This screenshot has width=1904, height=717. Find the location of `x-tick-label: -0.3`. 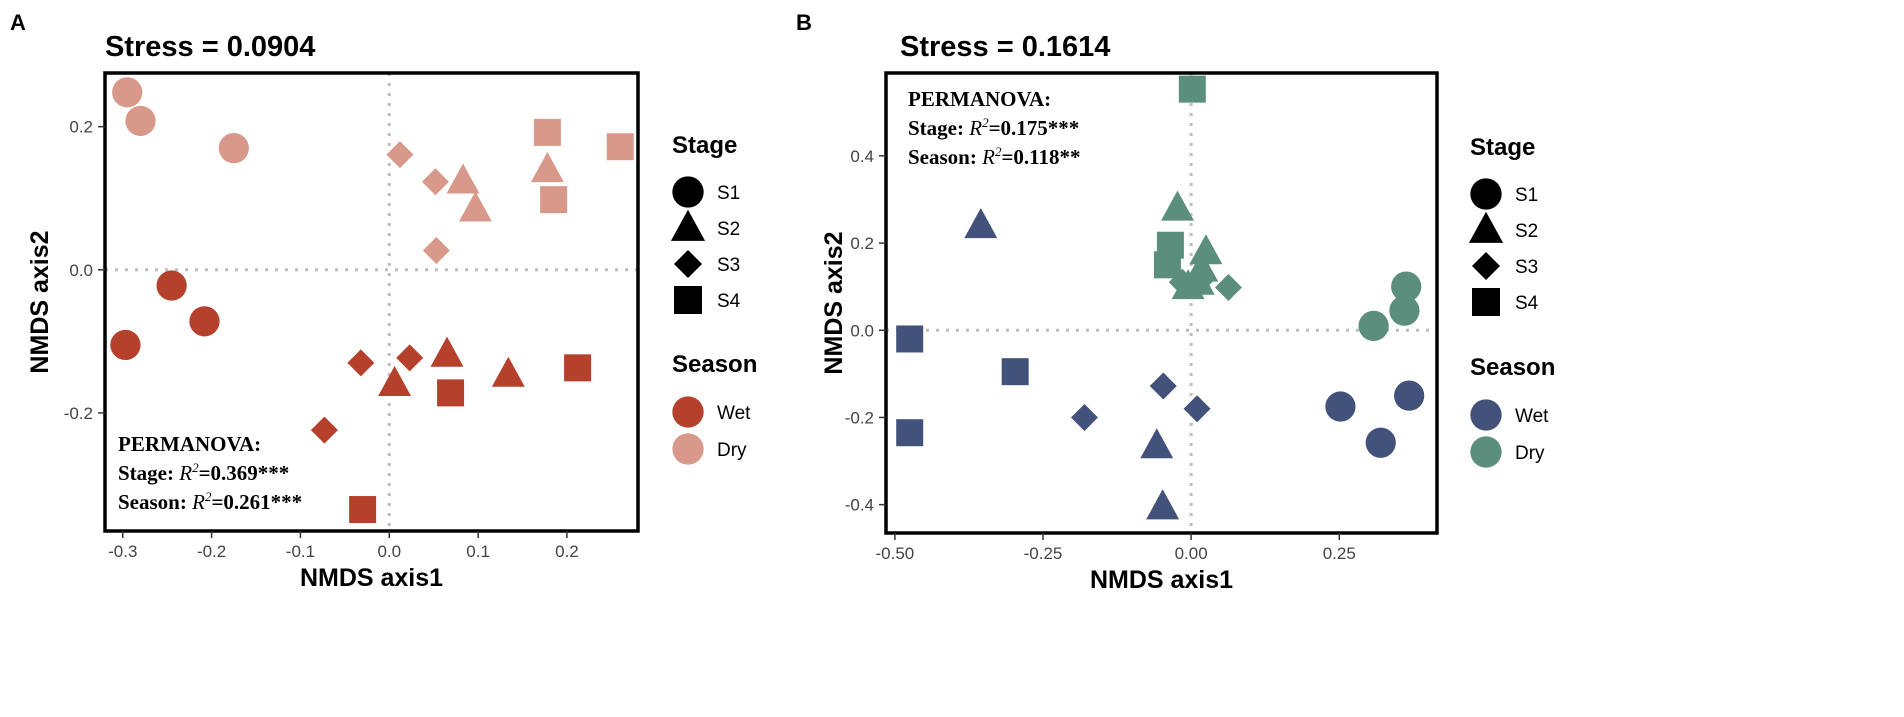

x-tick-label: -0.3 is located at coordinates (122, 551).